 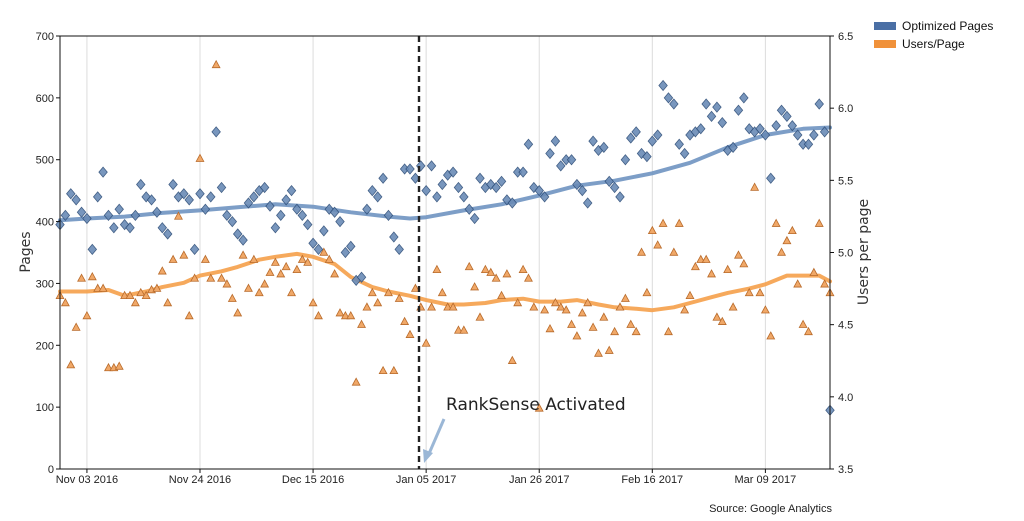 What do you see at coordinates (45, 99) in the screenshot?
I see `y-left-tick-label: 600` at bounding box center [45, 99].